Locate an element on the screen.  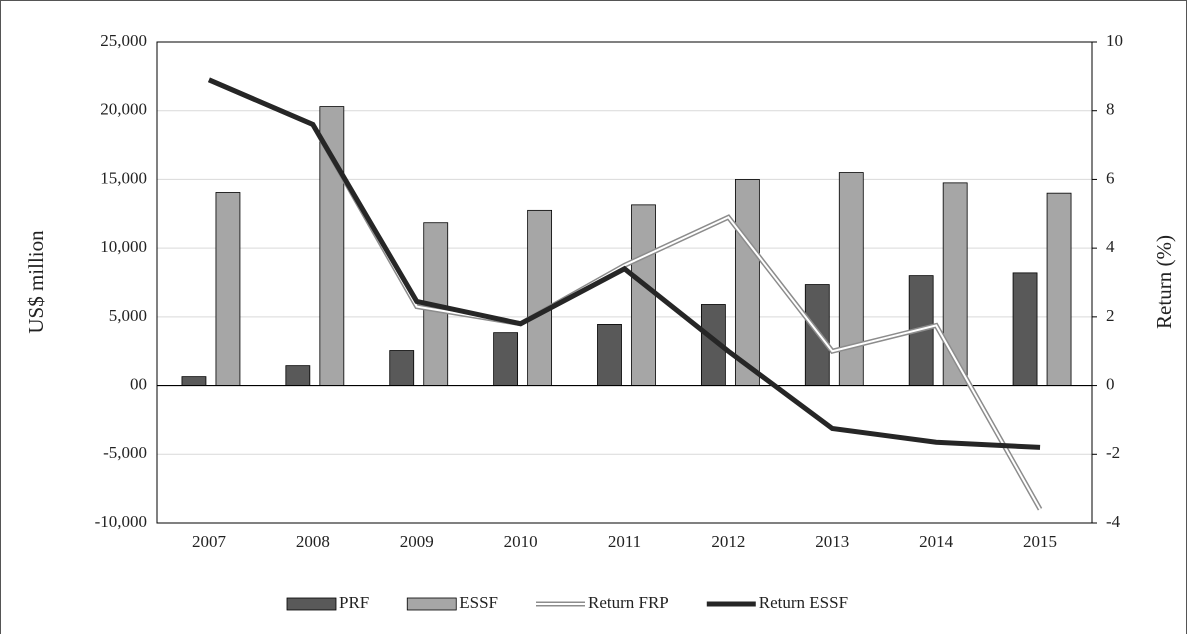
x-tick-label: 2013 is located at coordinates (832, 541).